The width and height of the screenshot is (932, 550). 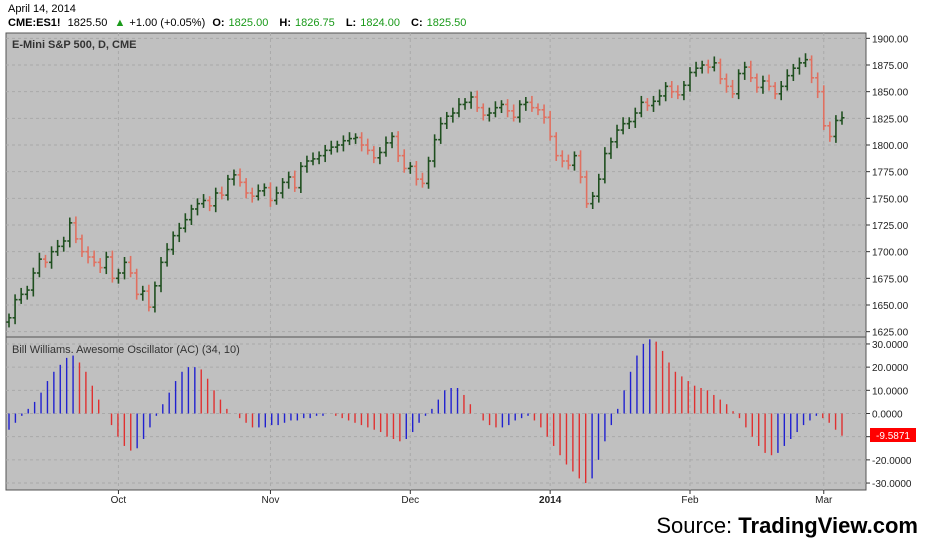 I want to click on price-tick-label: 1800.00, so click(x=890, y=146).